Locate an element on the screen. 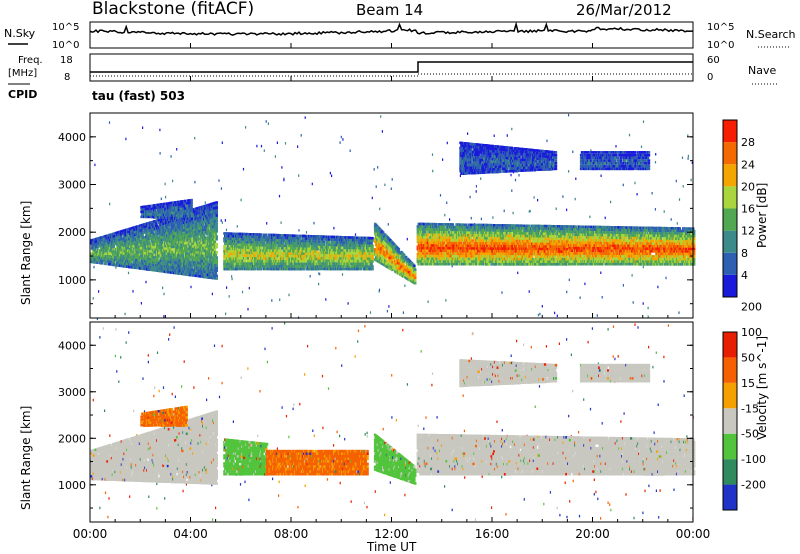 This screenshot has height=554, width=800. beam-label: Beam 14 is located at coordinates (389, 10).